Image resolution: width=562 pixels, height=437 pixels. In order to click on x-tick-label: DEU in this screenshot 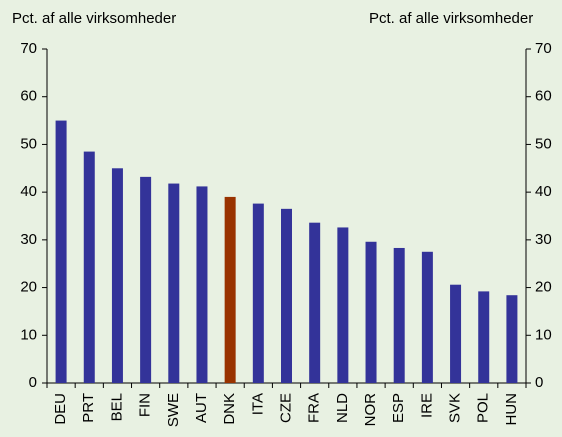, I will do `click(60, 409)`.